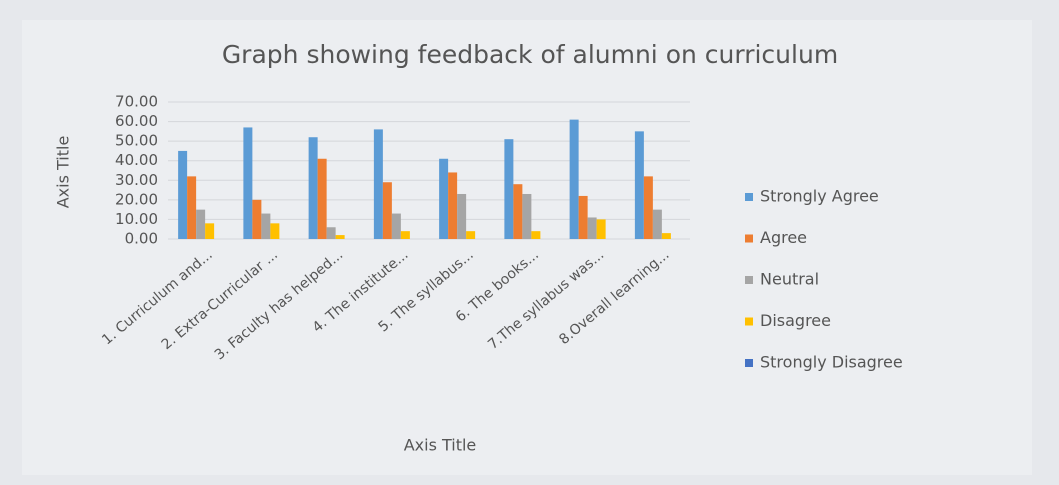  I want to click on y-tick-label: 20.00, so click(136, 199).